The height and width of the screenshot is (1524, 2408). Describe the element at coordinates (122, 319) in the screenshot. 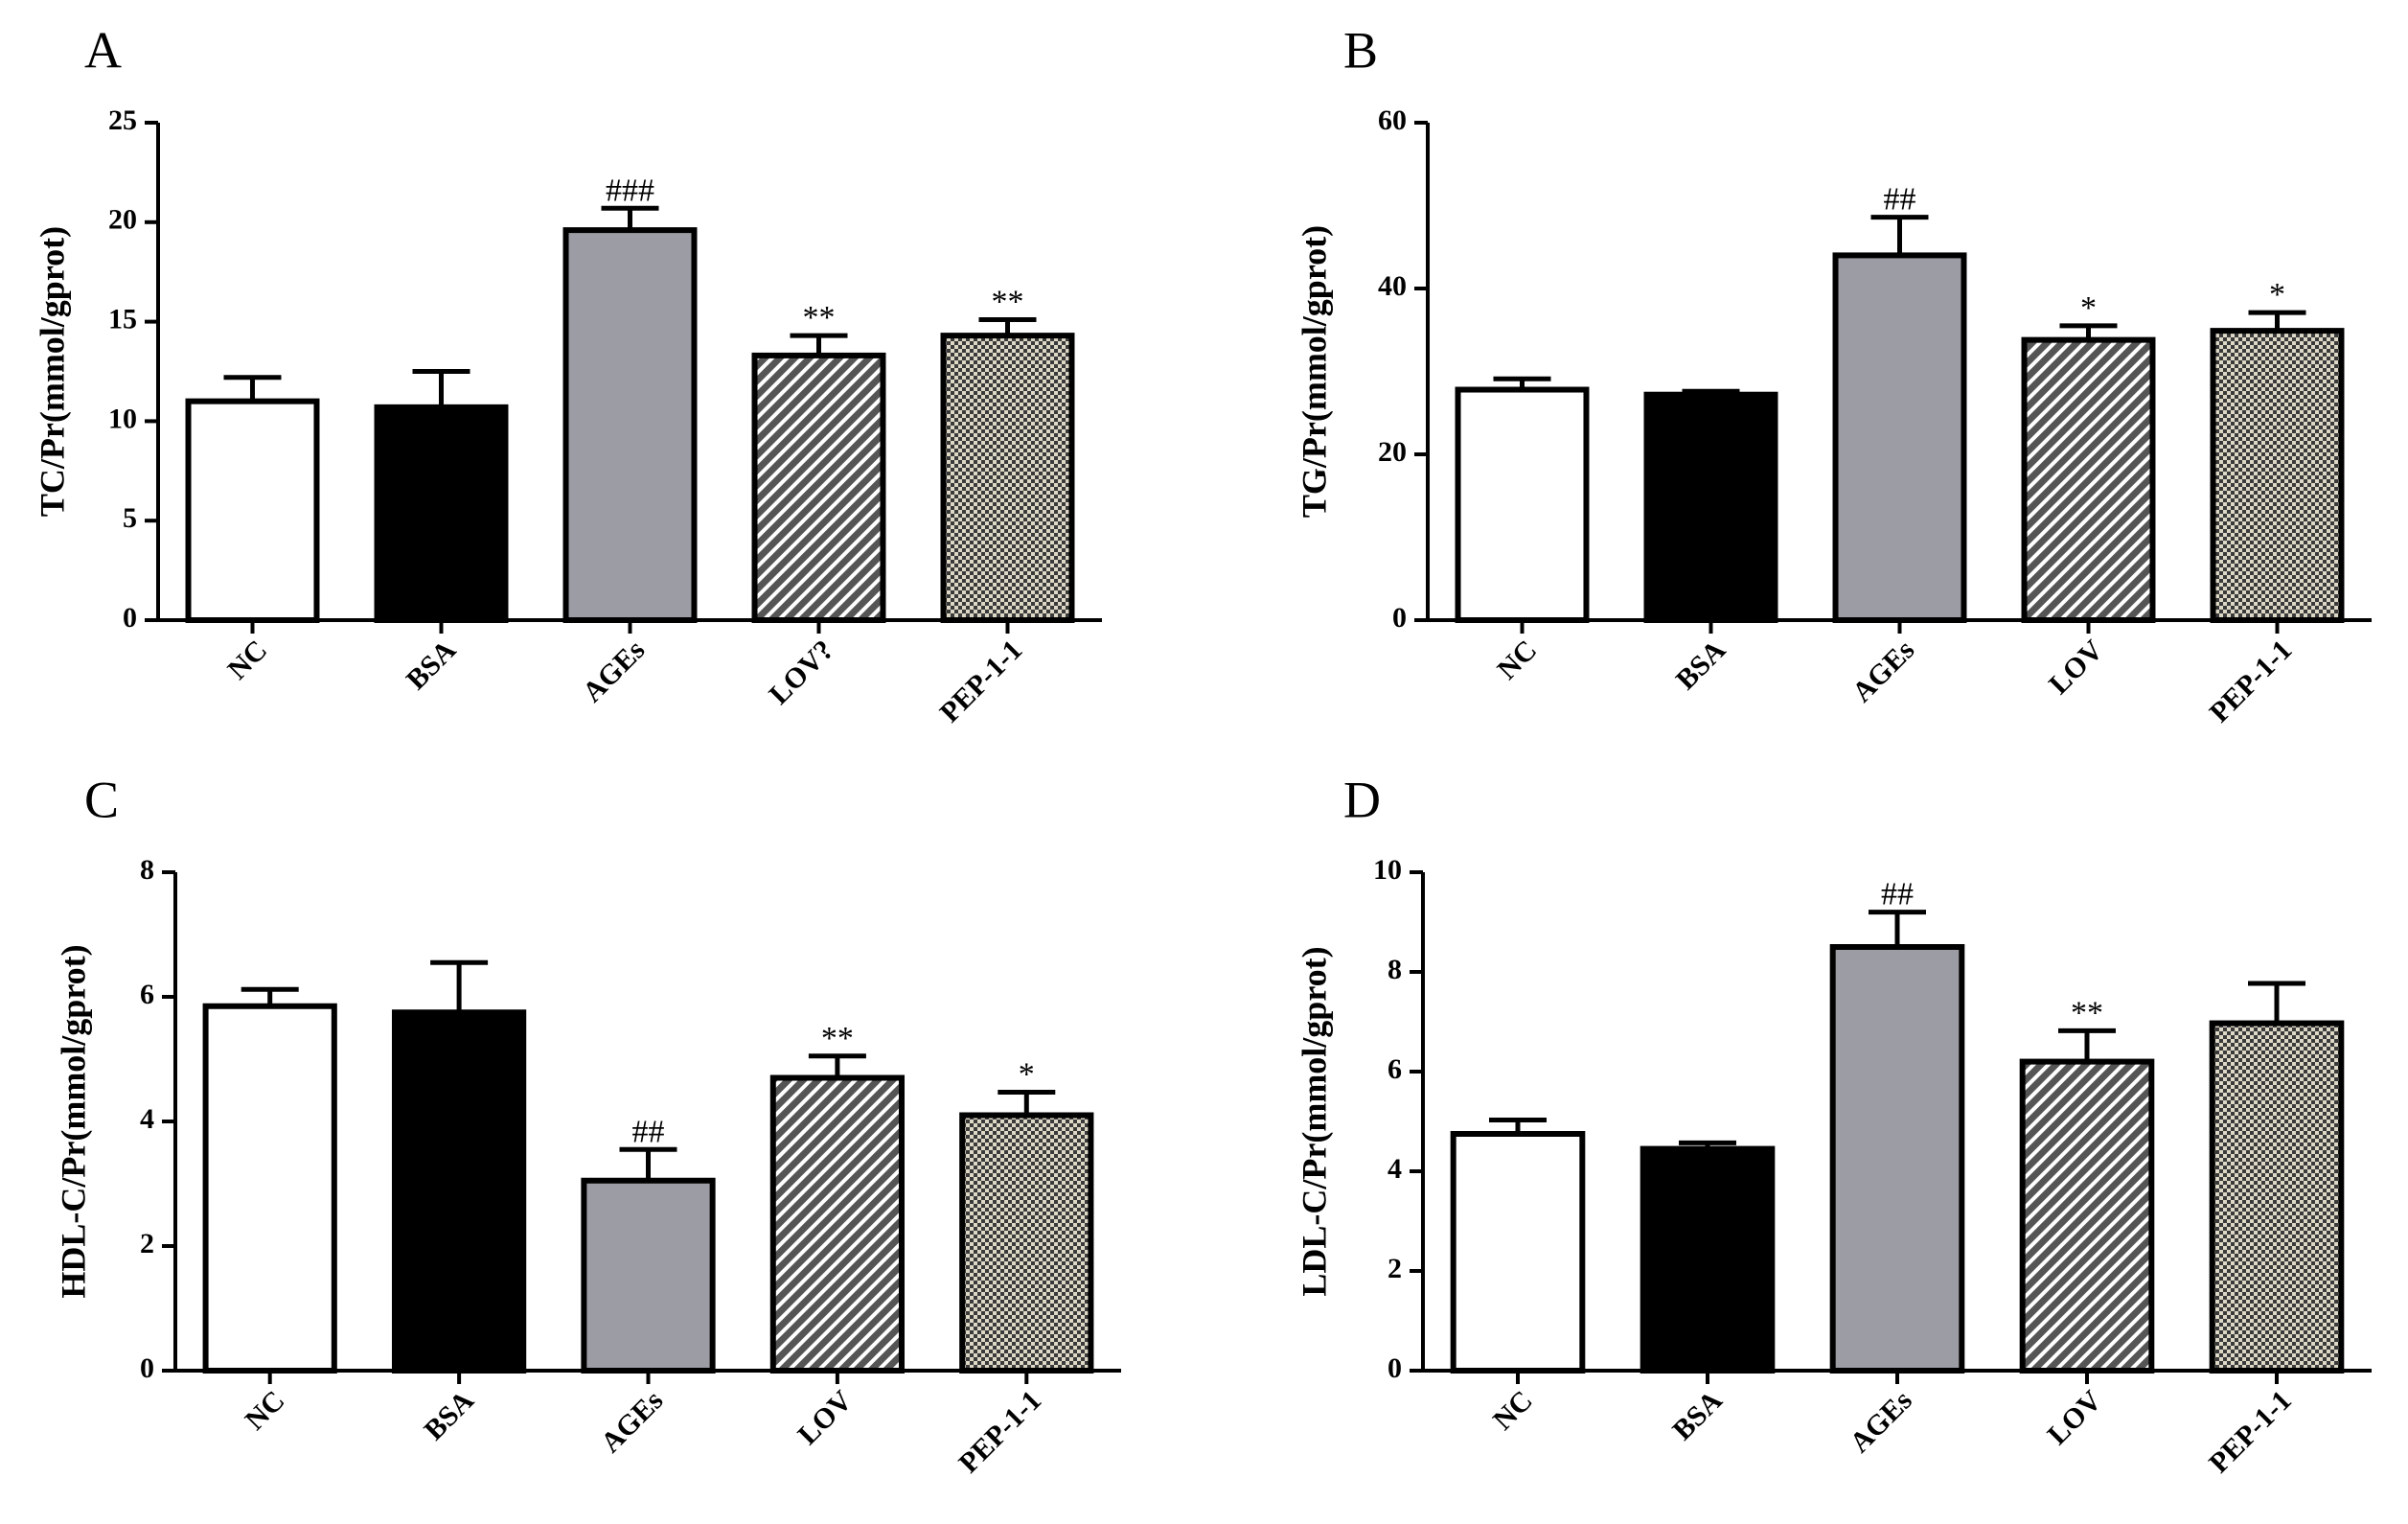

I see `y-tick-label: 15` at that location.